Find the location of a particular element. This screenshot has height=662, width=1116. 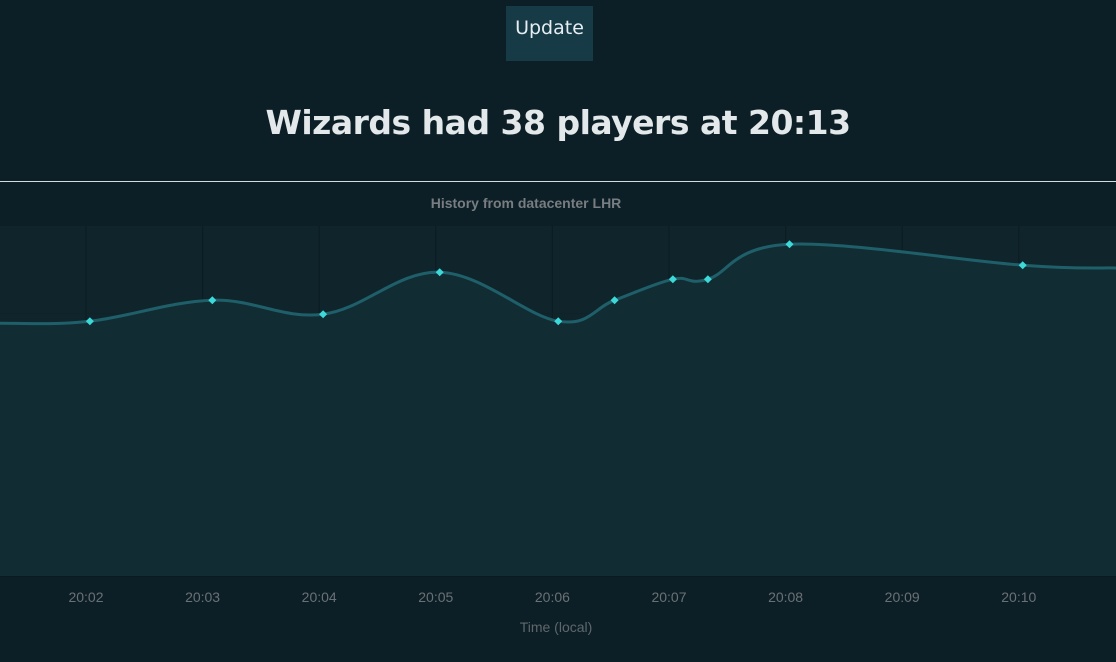

x-tick-label: 20:10 is located at coordinates (1018, 597).